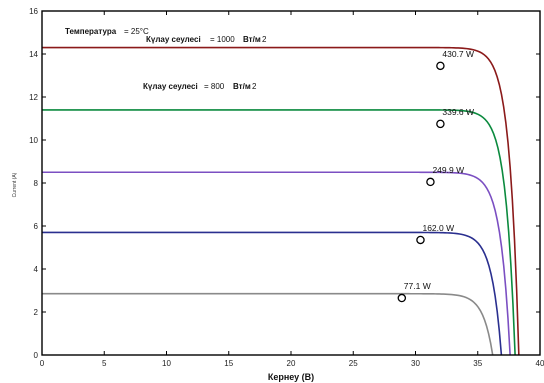  I want to click on irradiance-800-unit: Вт/м, so click(242, 86).